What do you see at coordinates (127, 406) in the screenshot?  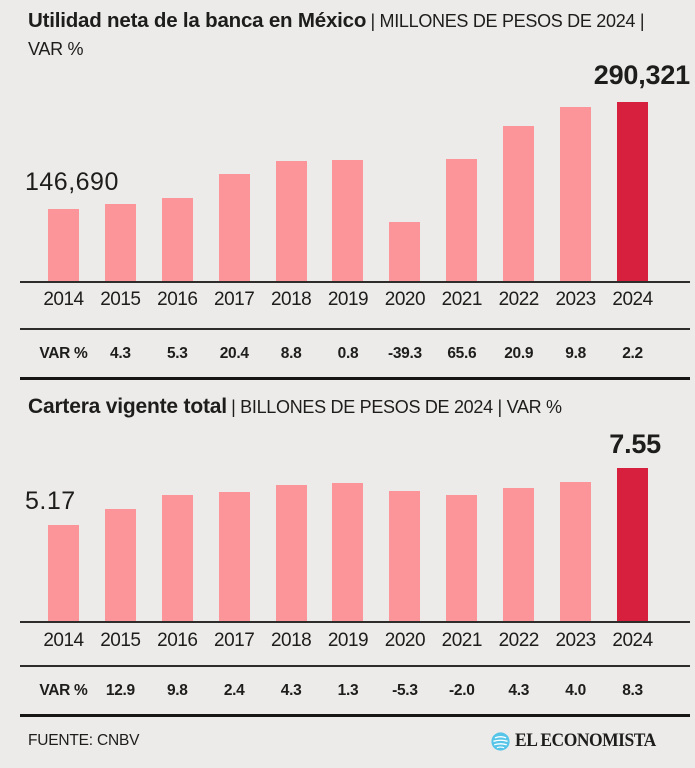 I see `chart2-title: Cartera vigente total` at bounding box center [127, 406].